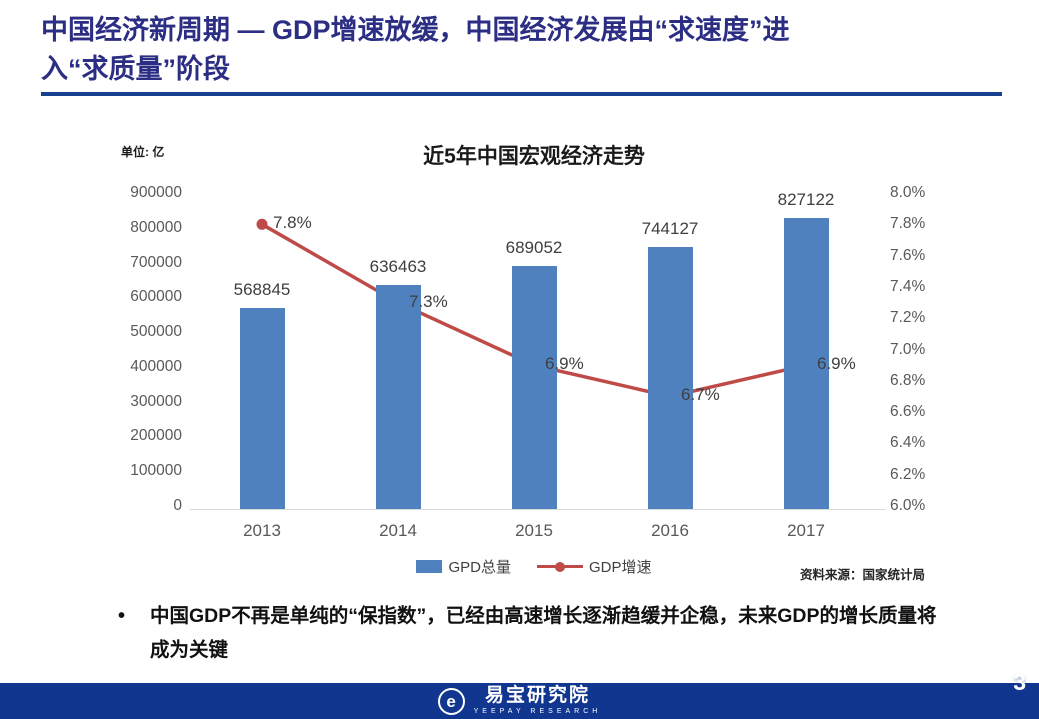 This screenshot has width=1039, height=719. Describe the element at coordinates (862, 575) in the screenshot. I see `source-note: 资料来源：国家统计局` at that location.